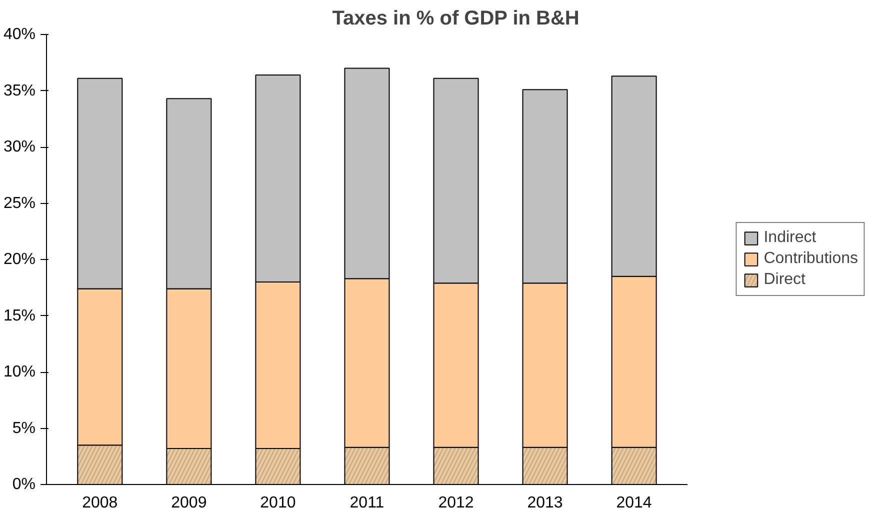 This screenshot has height=518, width=884. Describe the element at coordinates (634, 503) in the screenshot. I see `x-tick-label: 2014` at that location.